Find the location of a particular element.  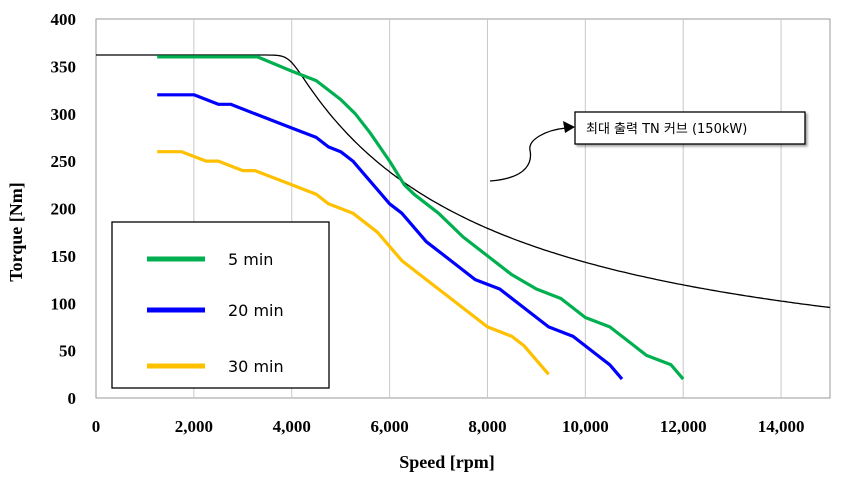

x-tick-label: 10,000 is located at coordinates (585, 426).